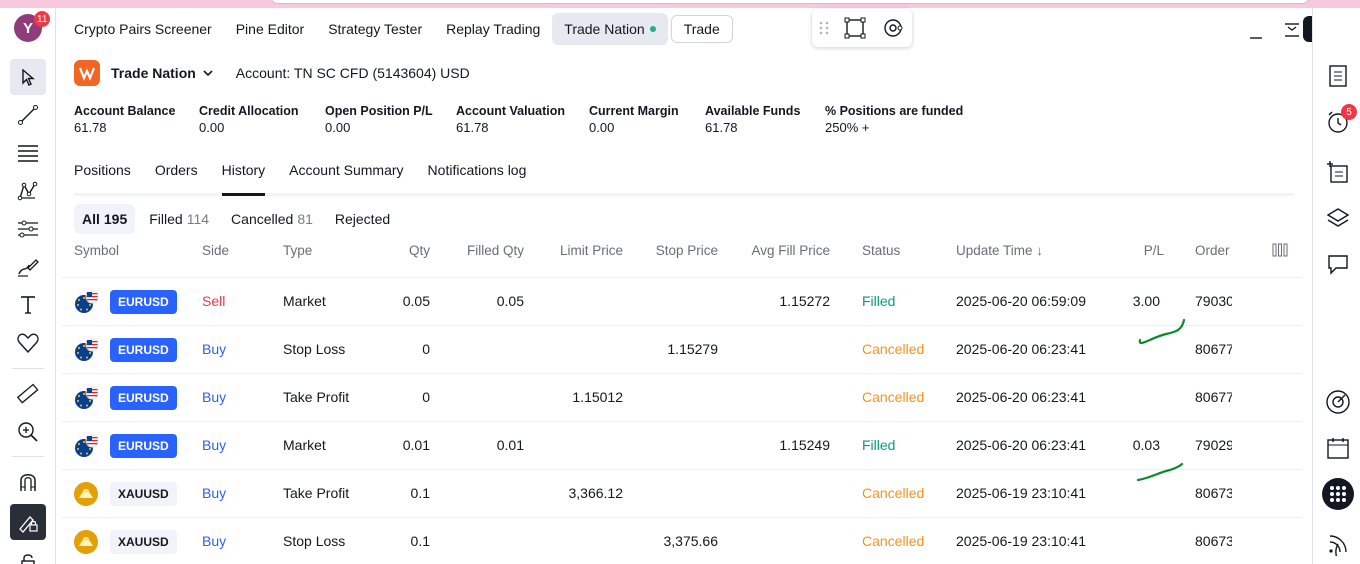  What do you see at coordinates (1338, 494) in the screenshot?
I see `apps-grid-icon` at bounding box center [1338, 494].